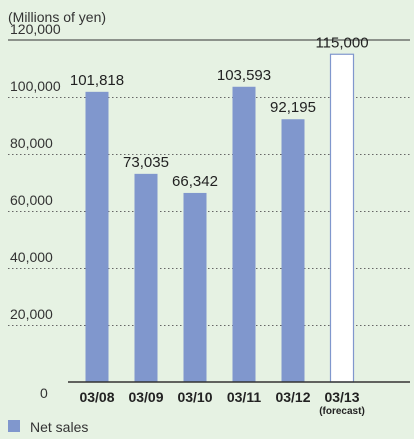 The height and width of the screenshot is (439, 414). Describe the element at coordinates (195, 181) in the screenshot. I see `value-label-03-10: 66,342` at that location.